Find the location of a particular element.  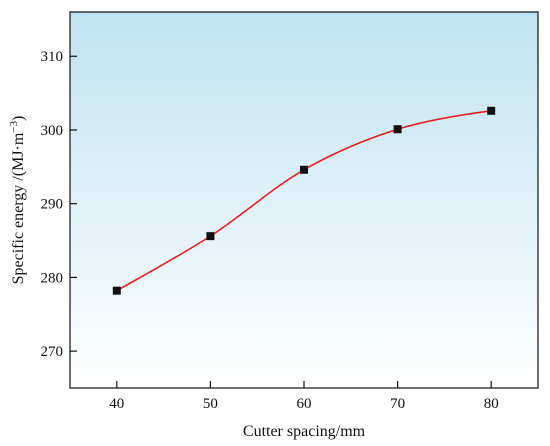

y-tick-label: 300 is located at coordinates (52, 131).